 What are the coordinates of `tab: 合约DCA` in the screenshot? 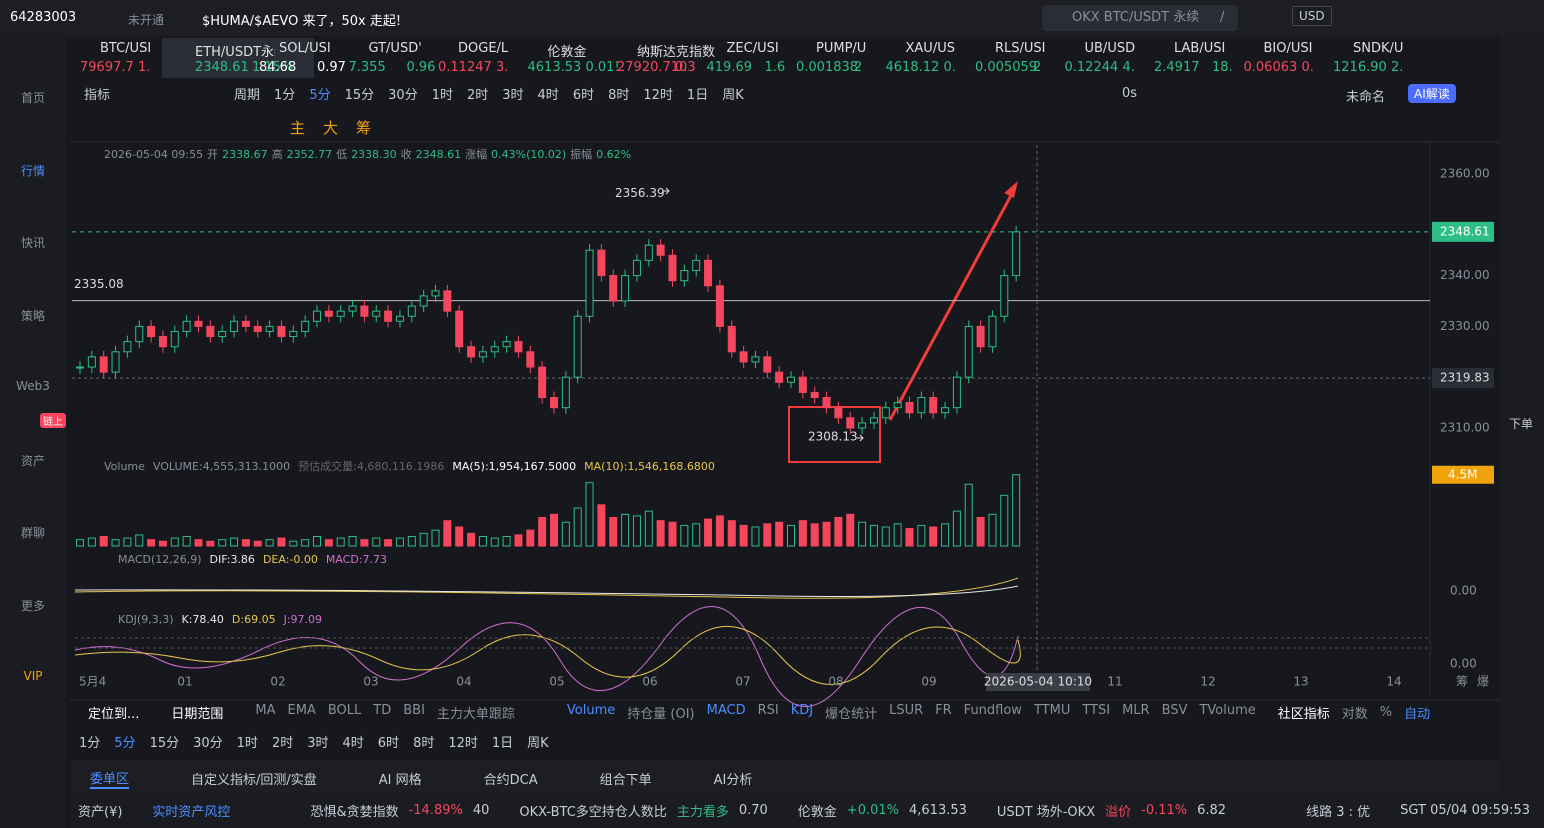 It's located at (510, 780).